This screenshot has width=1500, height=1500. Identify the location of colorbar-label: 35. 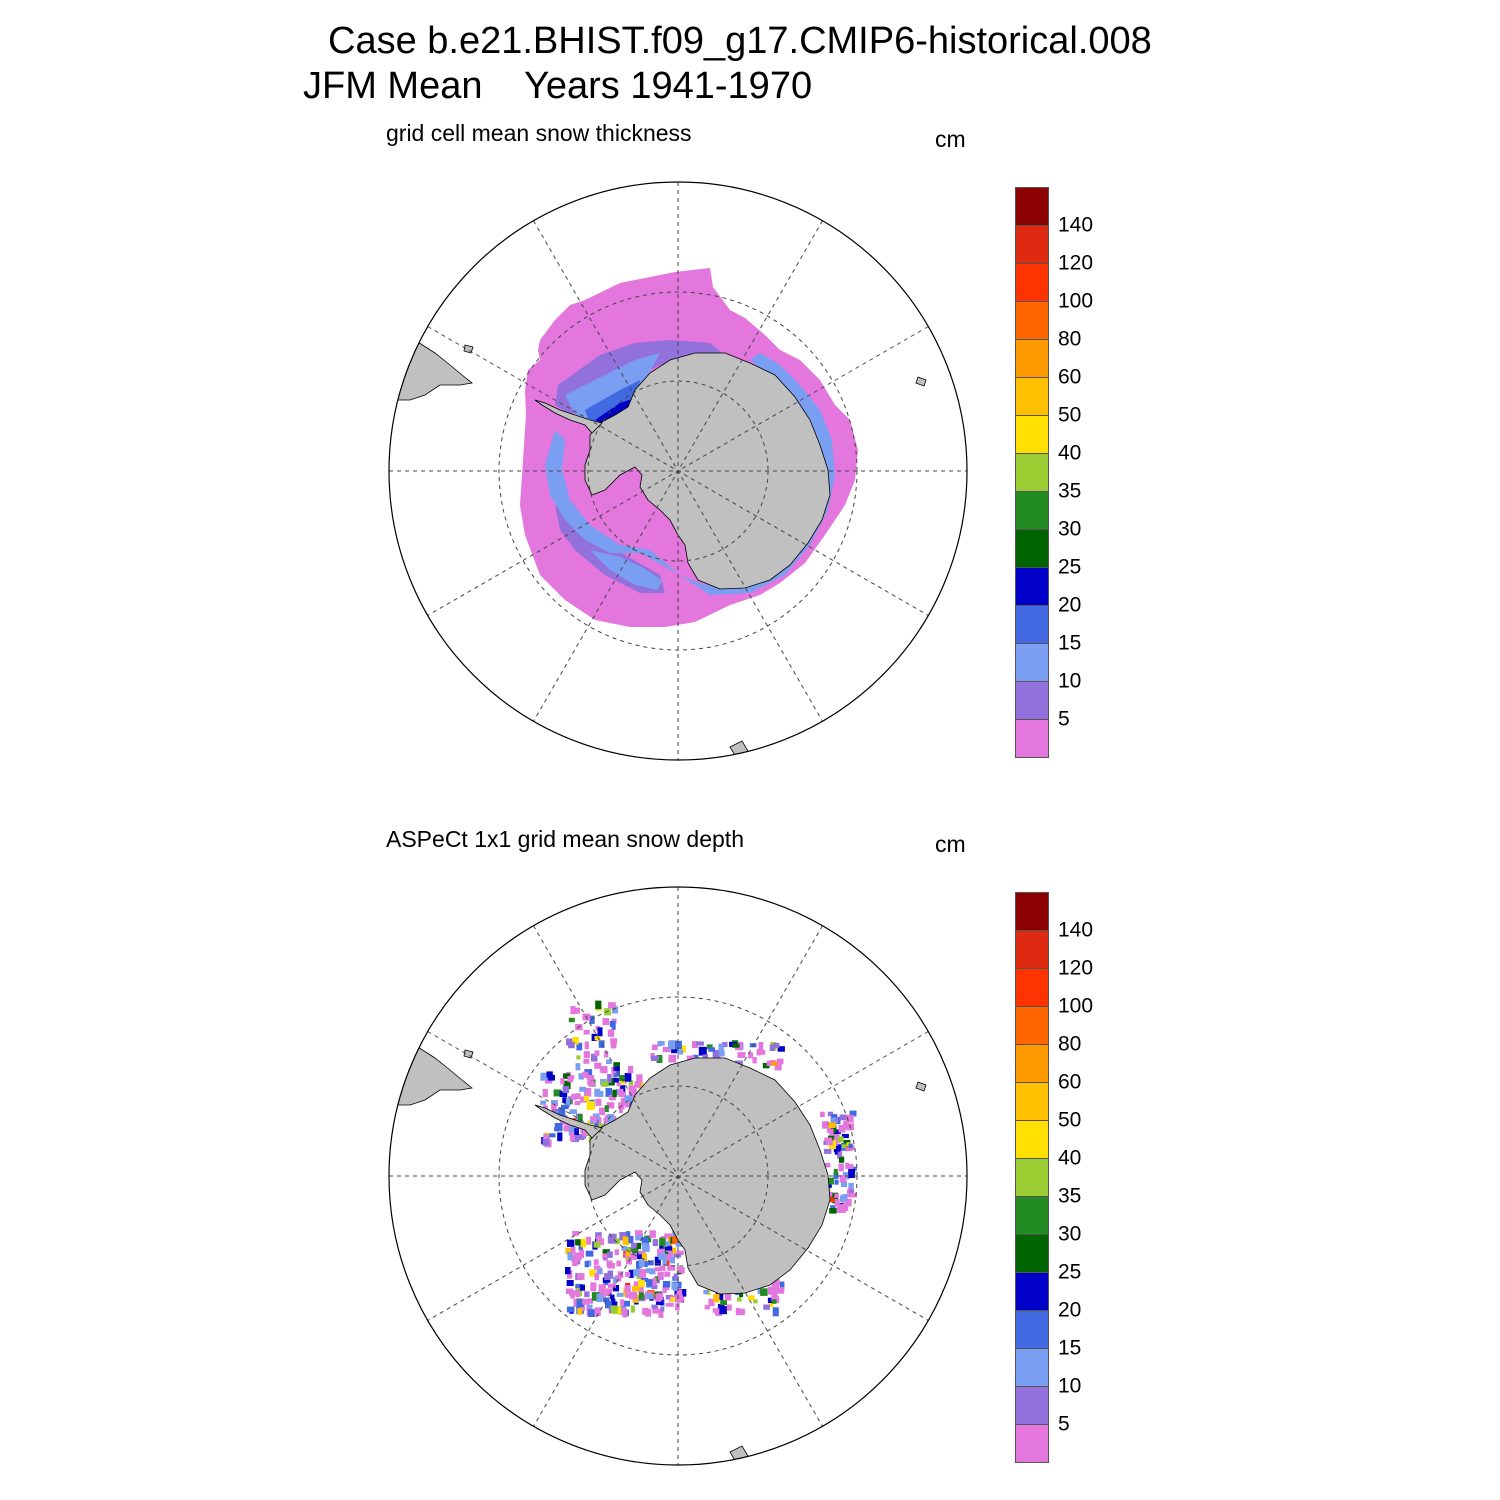
(1070, 1196).